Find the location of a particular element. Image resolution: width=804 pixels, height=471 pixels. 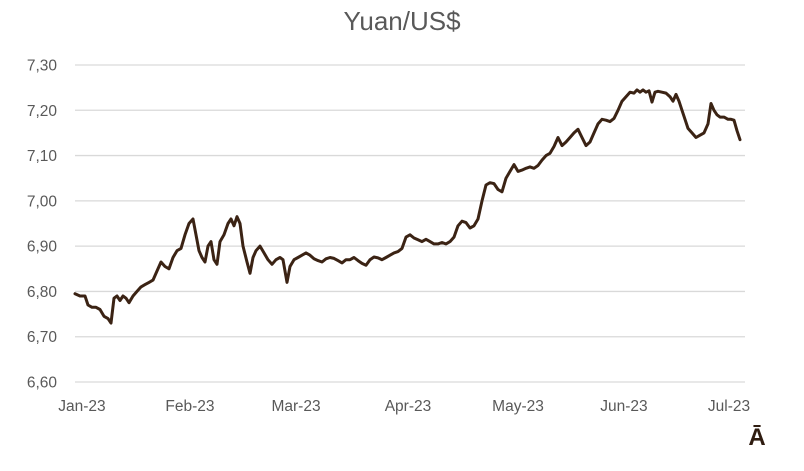

x-axis-tick-label: Jun-23 is located at coordinates (623, 406).